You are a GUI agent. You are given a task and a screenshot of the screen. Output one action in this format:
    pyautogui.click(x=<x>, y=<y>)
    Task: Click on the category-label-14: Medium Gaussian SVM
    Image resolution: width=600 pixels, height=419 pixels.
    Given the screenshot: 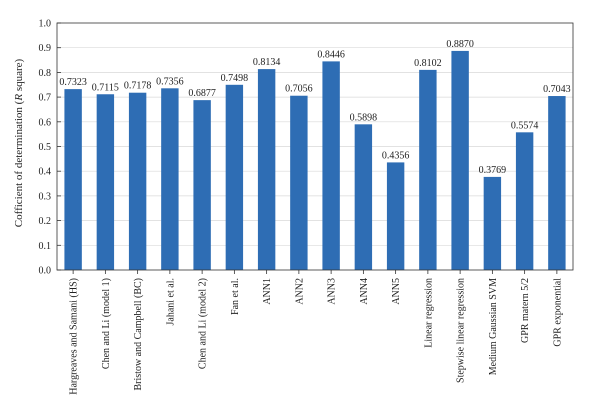 What is the action you would take?
    pyautogui.click(x=493, y=326)
    